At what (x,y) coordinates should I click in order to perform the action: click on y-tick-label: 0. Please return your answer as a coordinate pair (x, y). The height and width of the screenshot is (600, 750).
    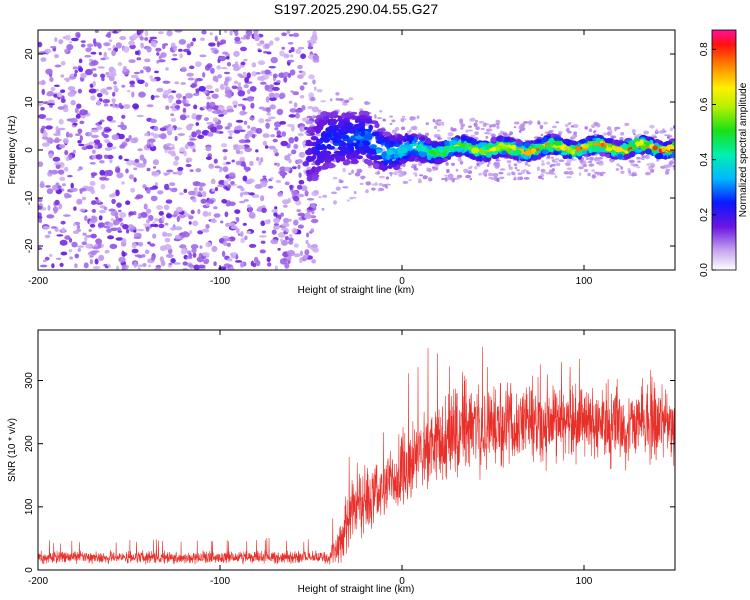
    Looking at the image, I should click on (29, 150).